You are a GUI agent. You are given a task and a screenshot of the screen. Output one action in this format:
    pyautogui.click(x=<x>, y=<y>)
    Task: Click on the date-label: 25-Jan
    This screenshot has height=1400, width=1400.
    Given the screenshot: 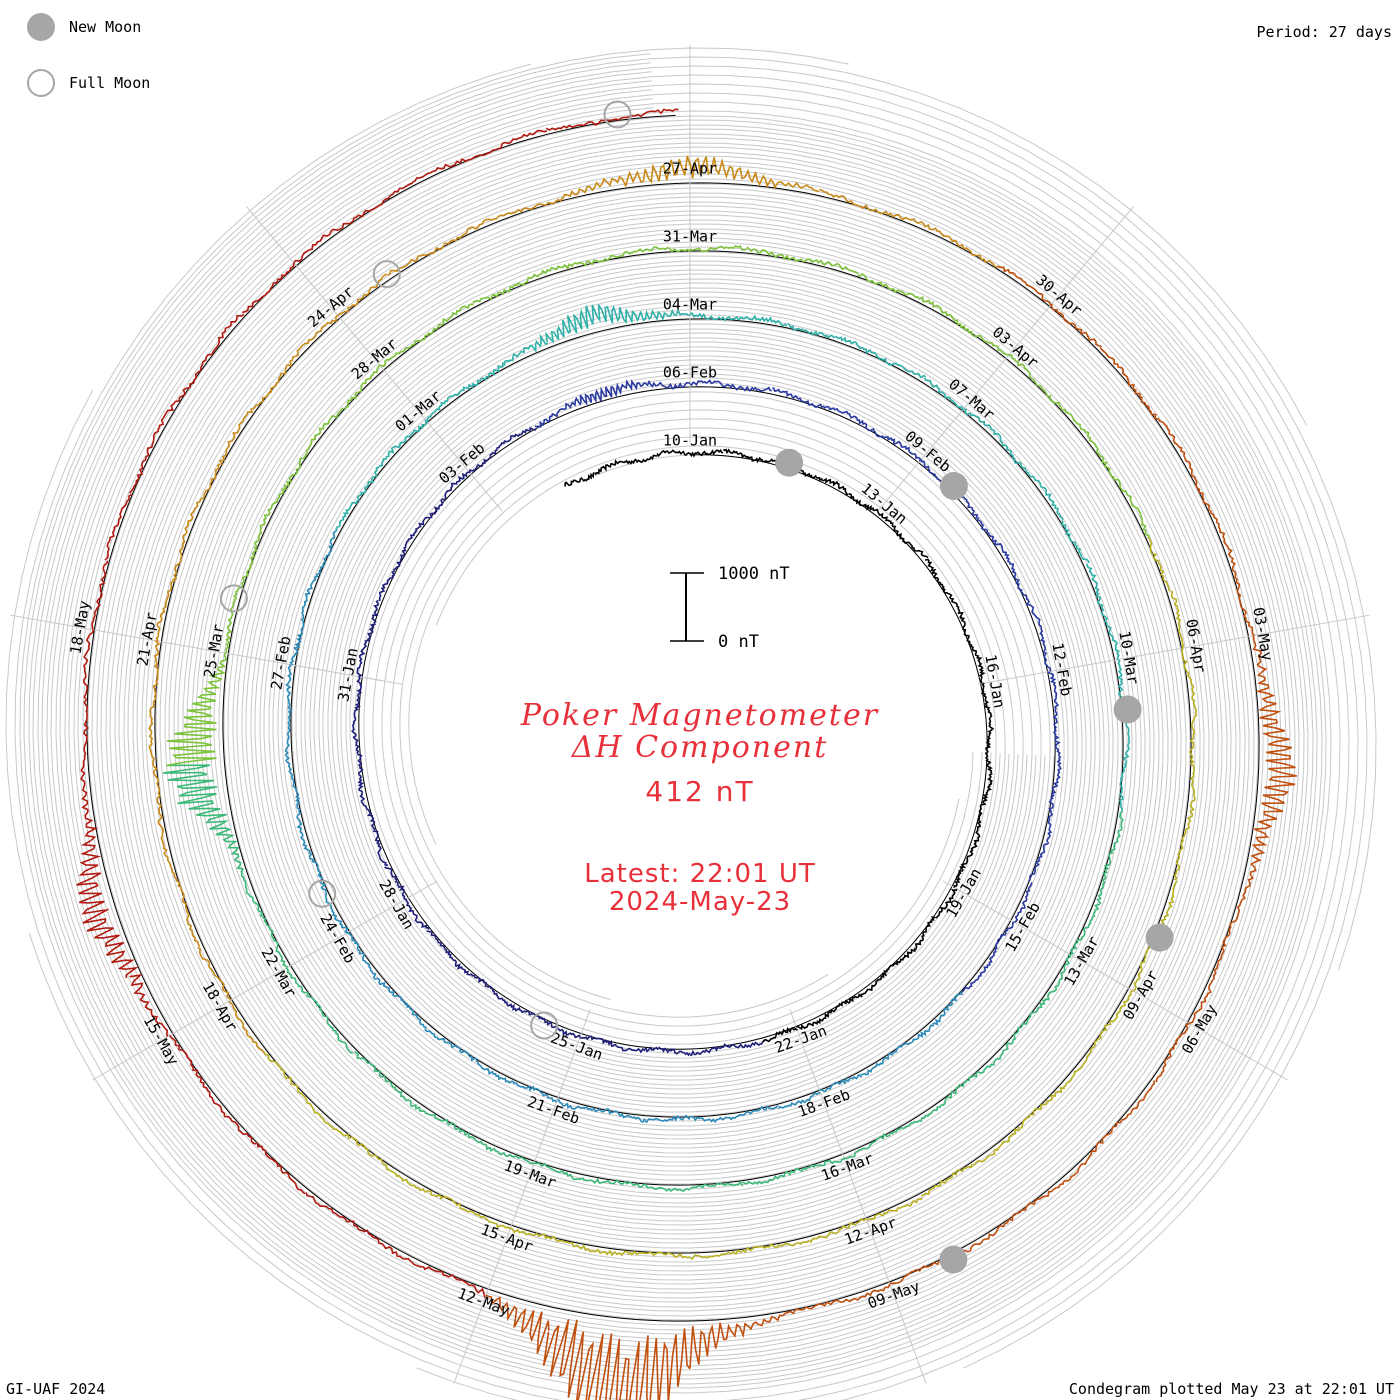 What is the action you would take?
    pyautogui.click(x=576, y=1046)
    